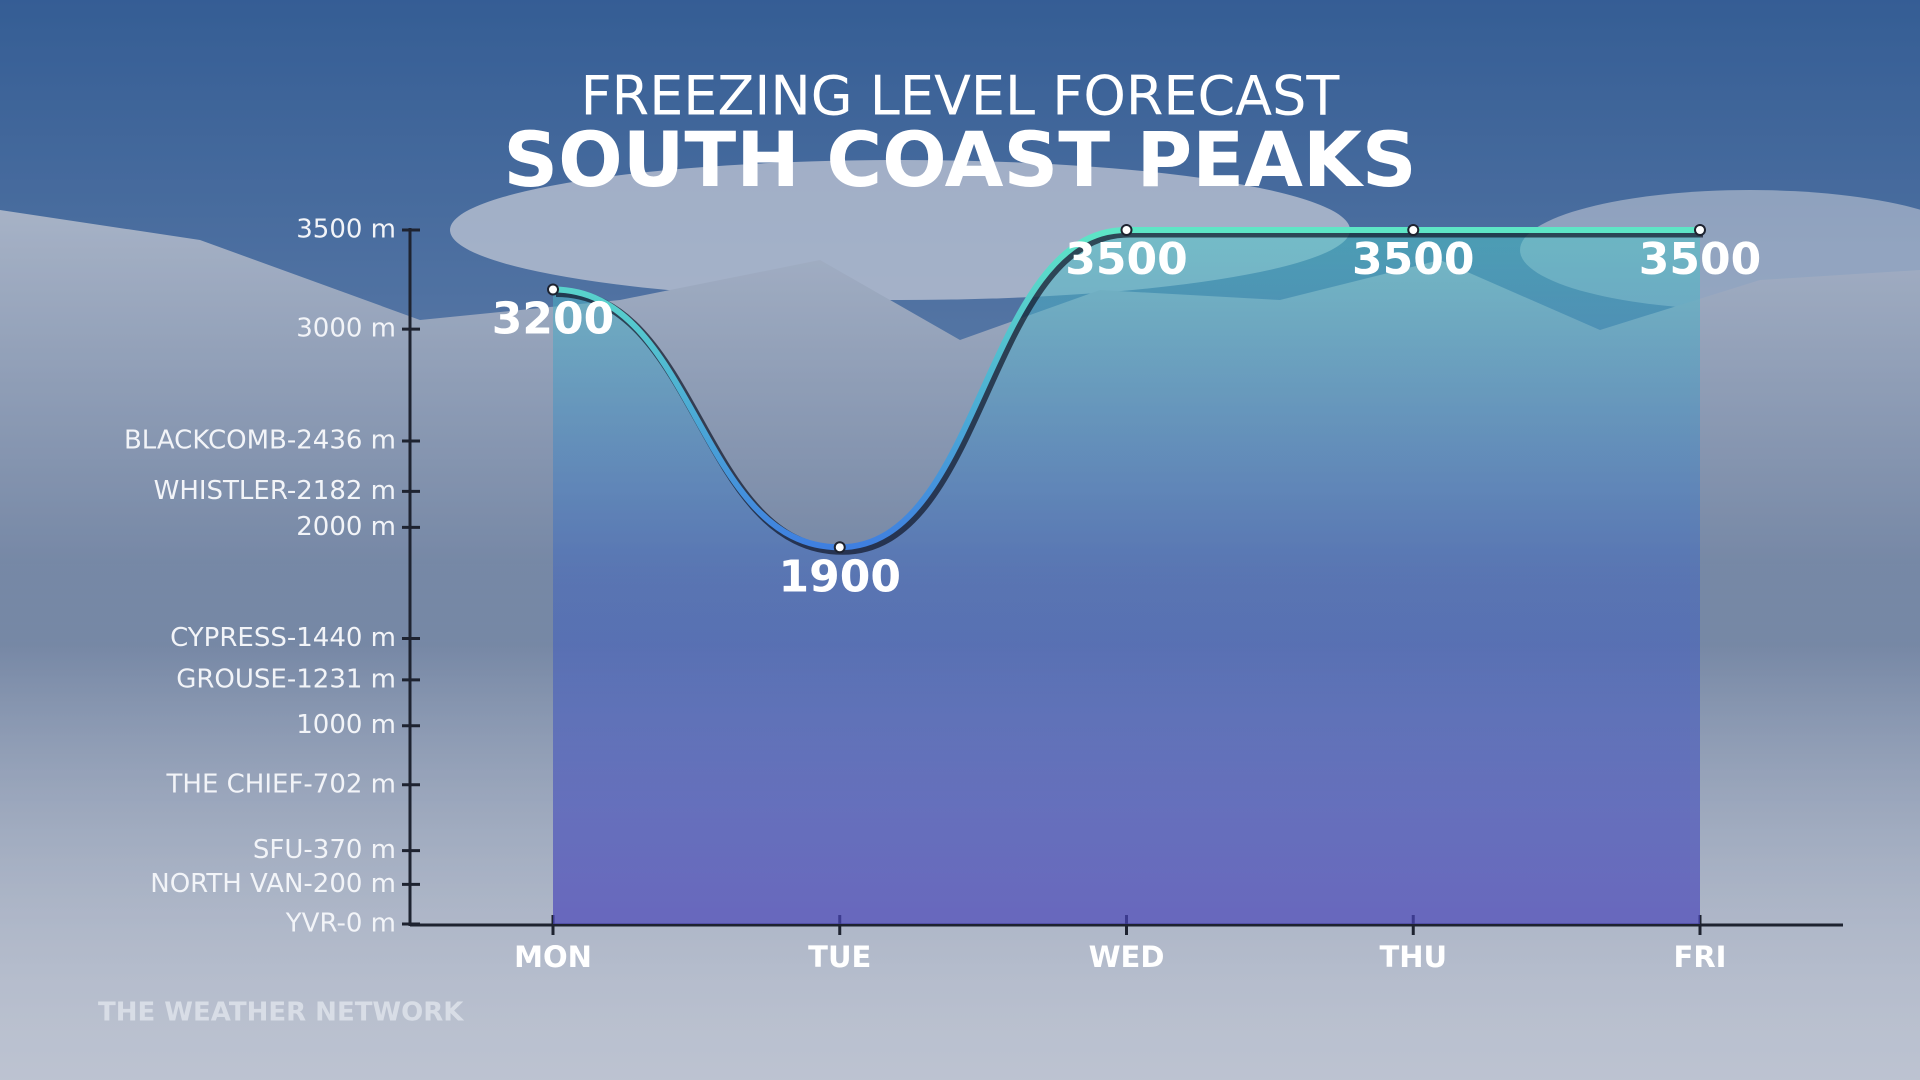  Describe the element at coordinates (260, 440) in the screenshot. I see `y-tick-label: BLACKCOMB-2436 m` at that location.